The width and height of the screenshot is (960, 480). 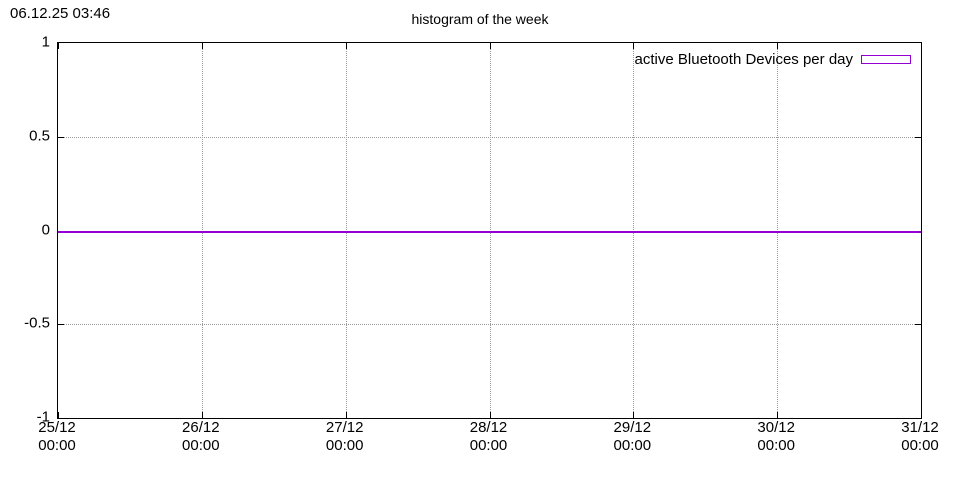 I want to click on series-line, so click(x=489, y=231).